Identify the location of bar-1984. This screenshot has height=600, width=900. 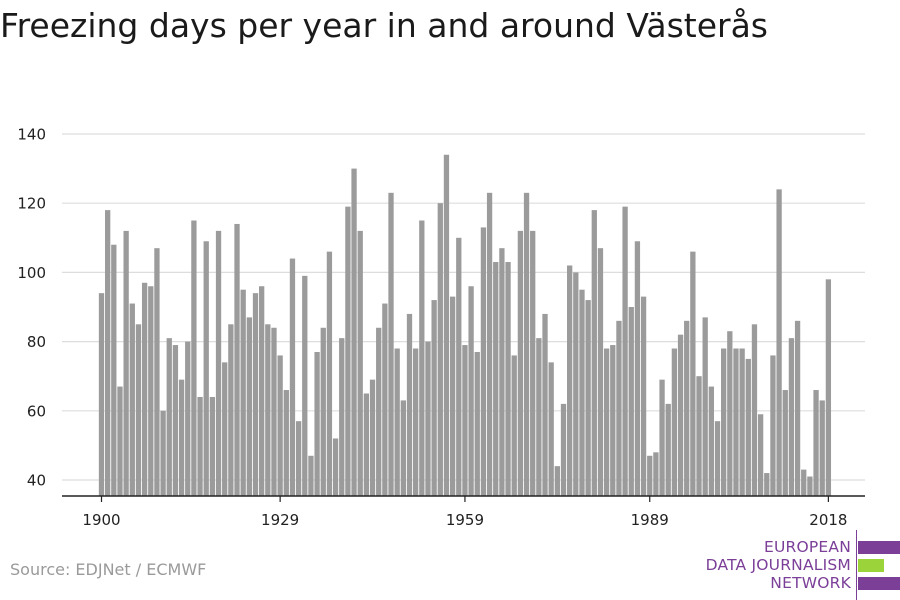
(619, 408).